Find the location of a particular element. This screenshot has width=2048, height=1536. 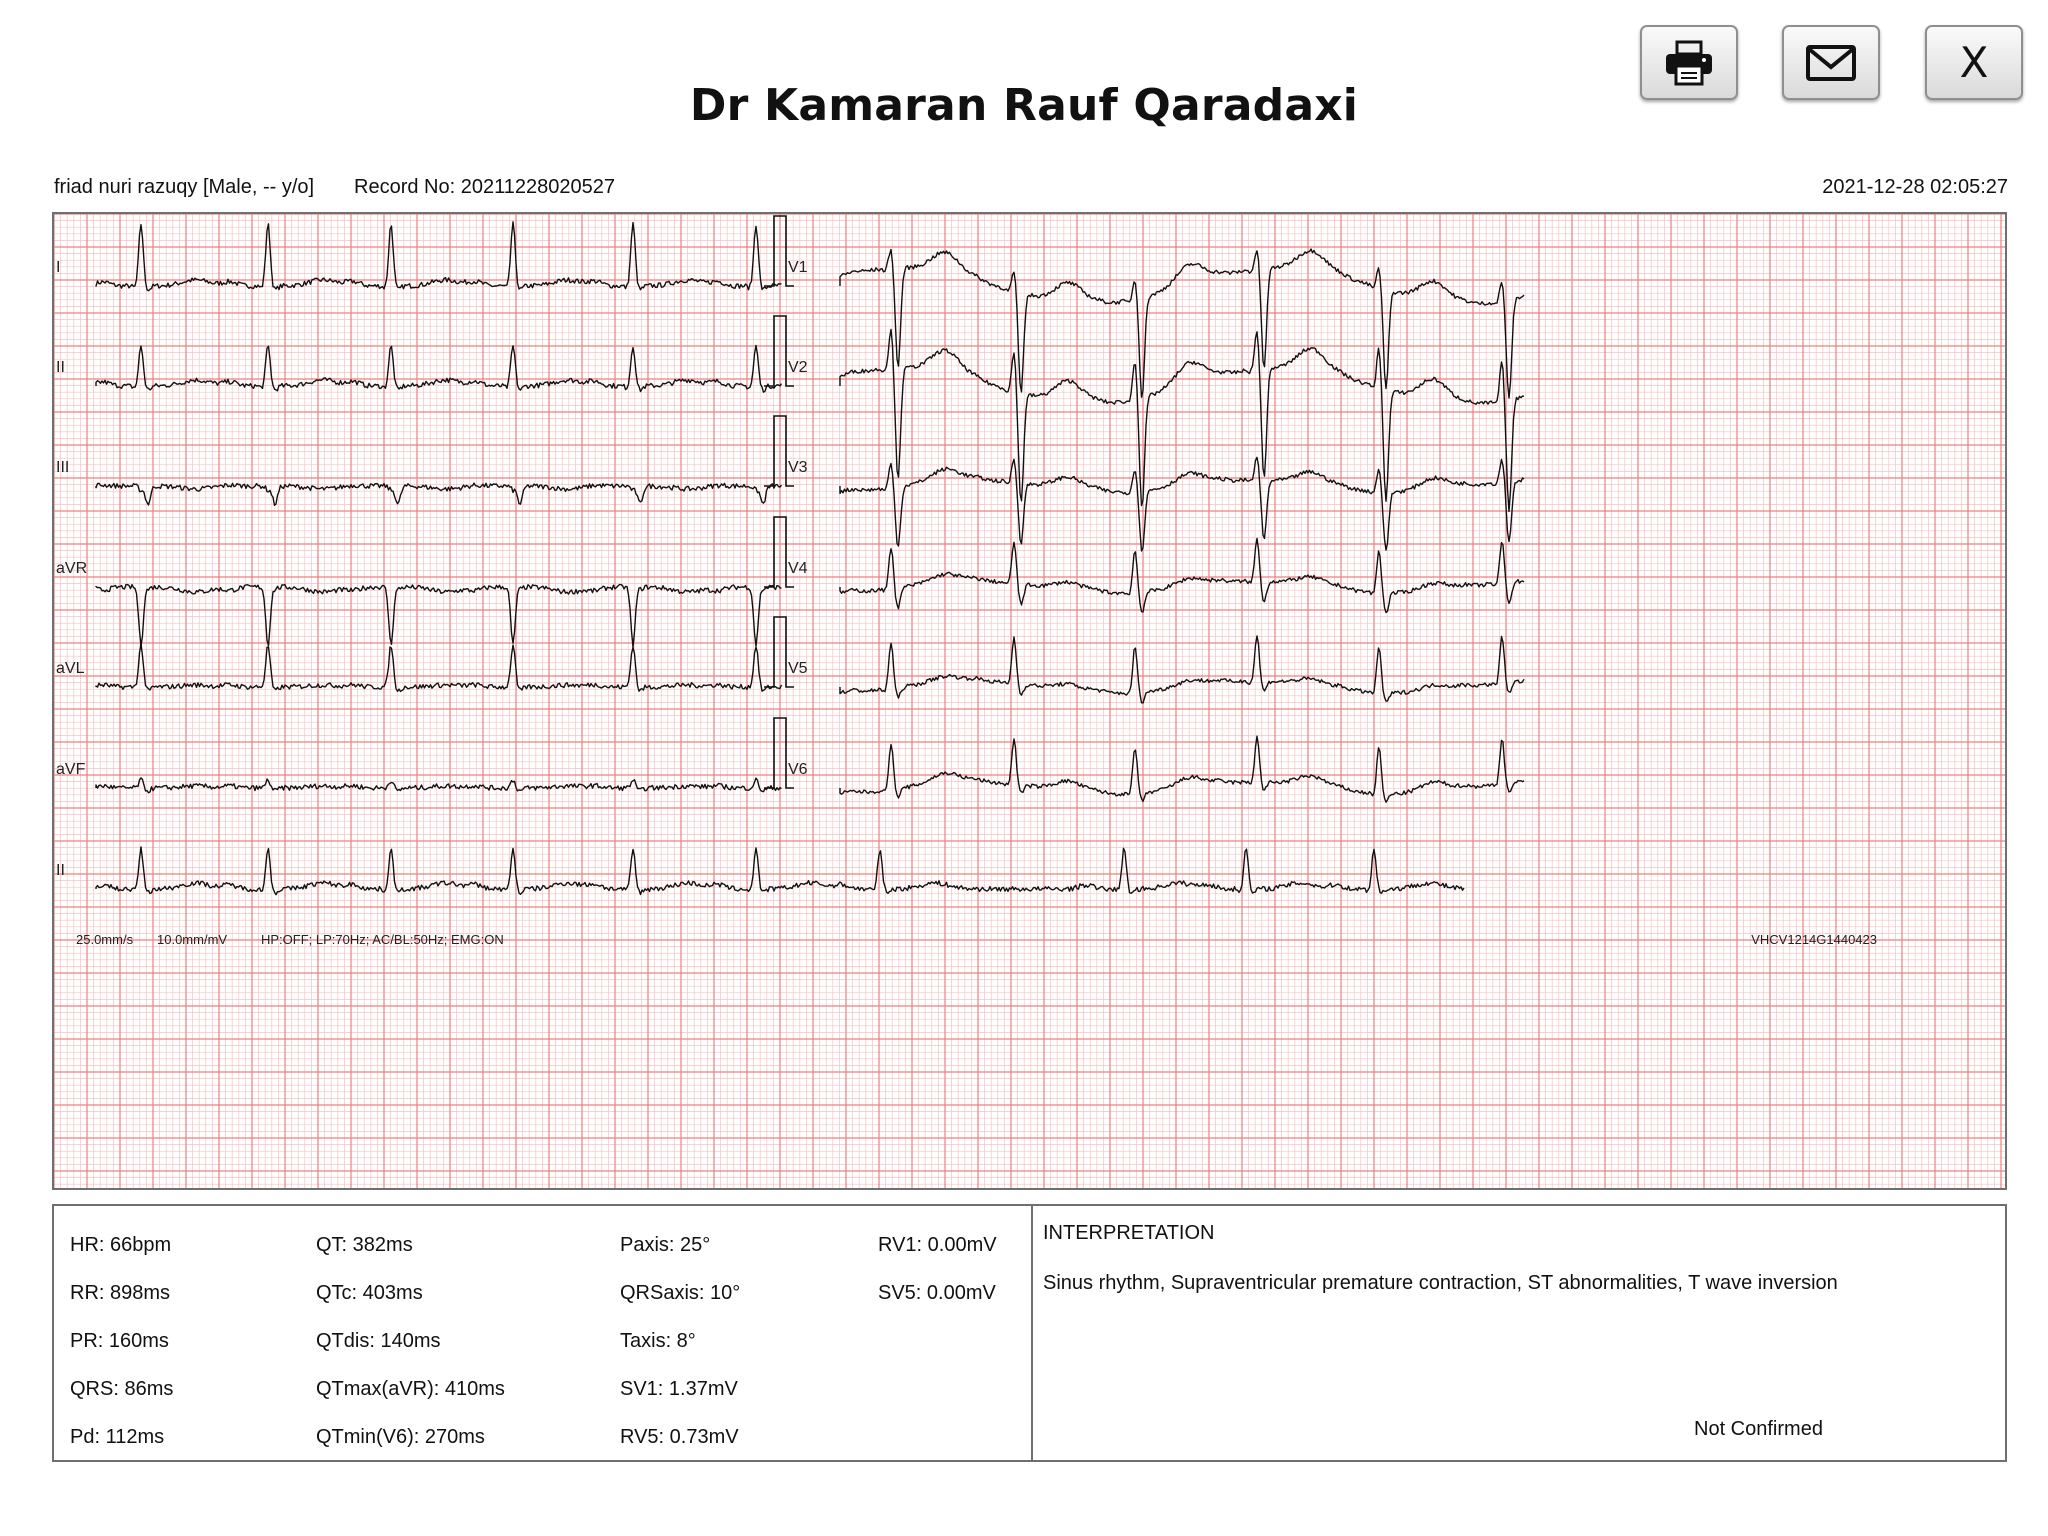

lead-label-rhythm: II is located at coordinates (60, 870).